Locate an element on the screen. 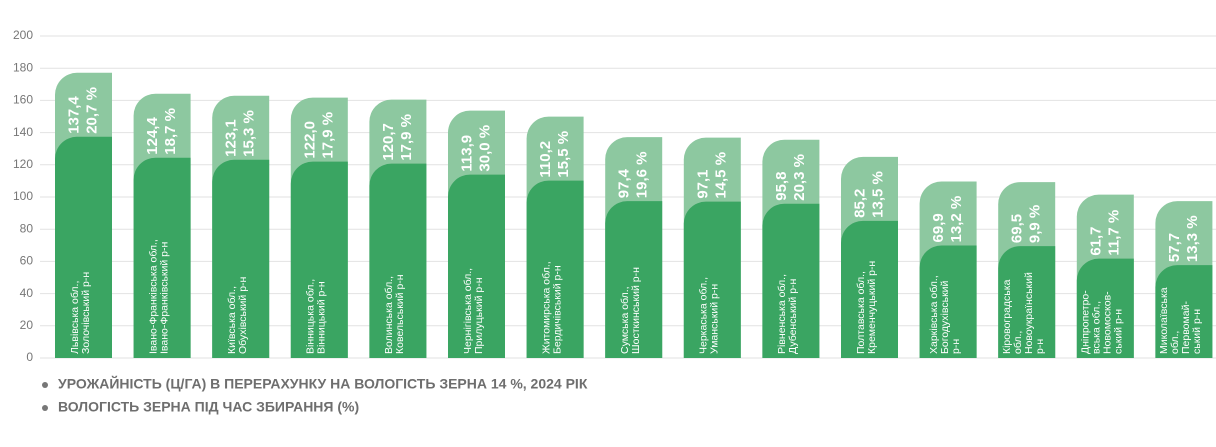 This screenshot has height=447, width=1216. y-tick-label: 40 is located at coordinates (27, 293).